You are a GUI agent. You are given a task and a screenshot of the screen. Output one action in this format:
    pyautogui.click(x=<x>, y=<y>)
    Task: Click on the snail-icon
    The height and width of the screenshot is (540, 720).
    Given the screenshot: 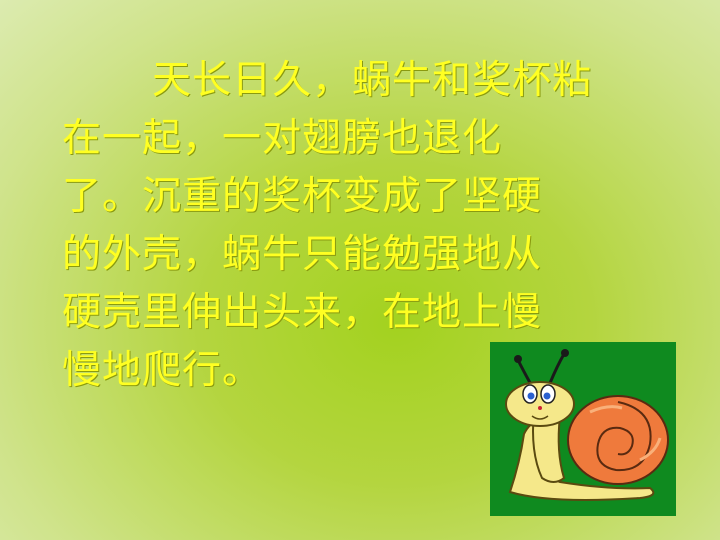 What is the action you would take?
    pyautogui.click(x=587, y=425)
    